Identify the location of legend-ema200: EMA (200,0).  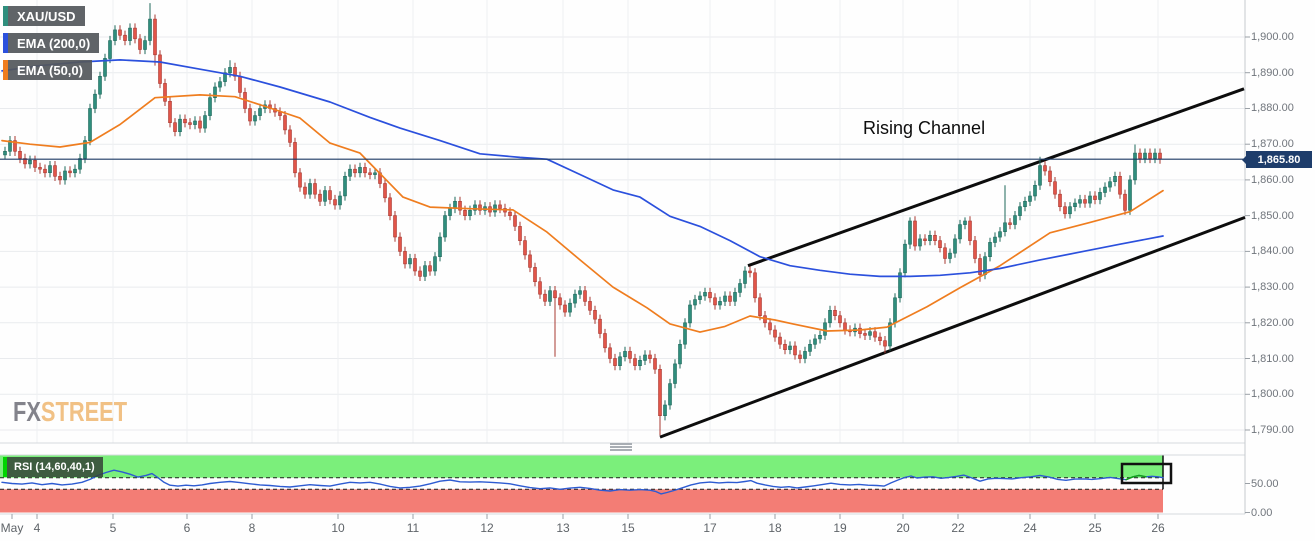
(51, 43).